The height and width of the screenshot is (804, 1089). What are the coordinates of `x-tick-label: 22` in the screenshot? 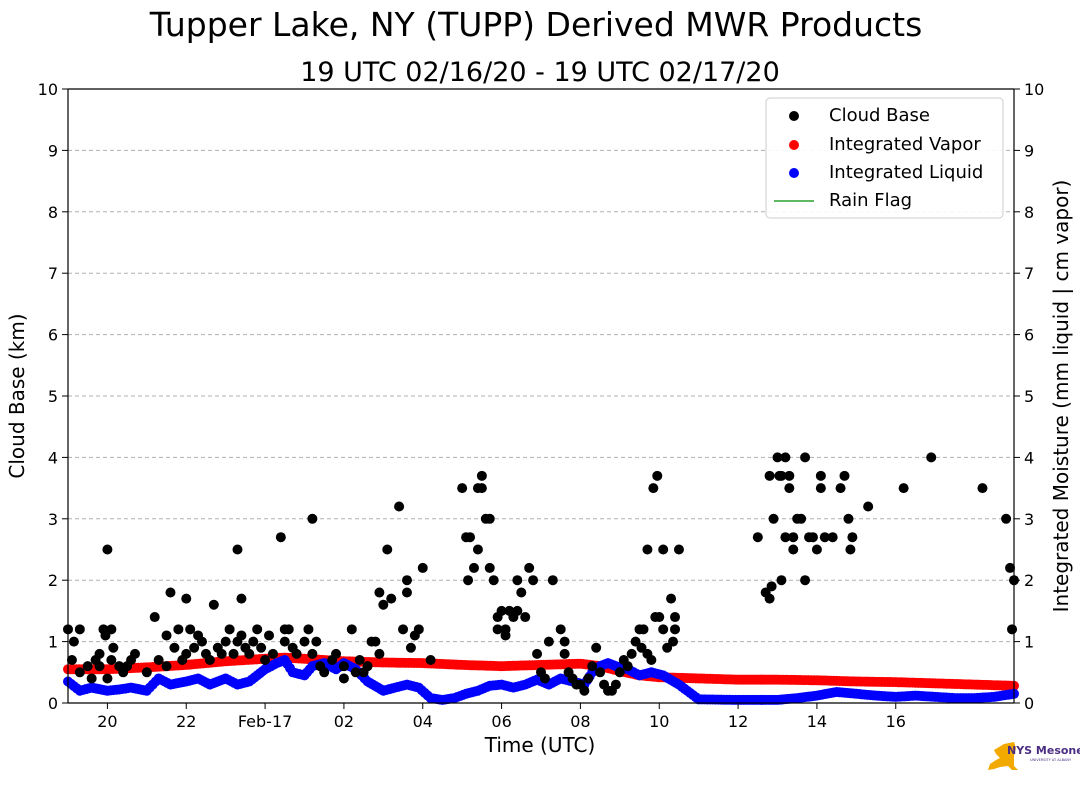 It's located at (186, 721).